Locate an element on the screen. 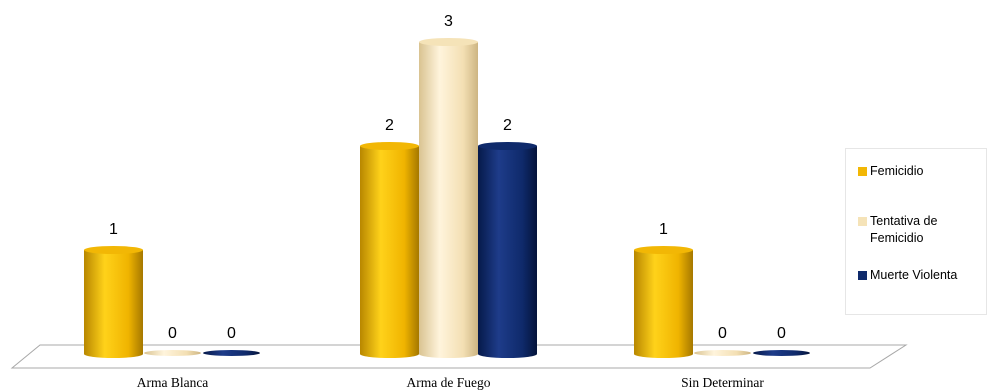 The image size is (987, 392). legend-label: Muerte Violenta is located at coordinates (914, 275).